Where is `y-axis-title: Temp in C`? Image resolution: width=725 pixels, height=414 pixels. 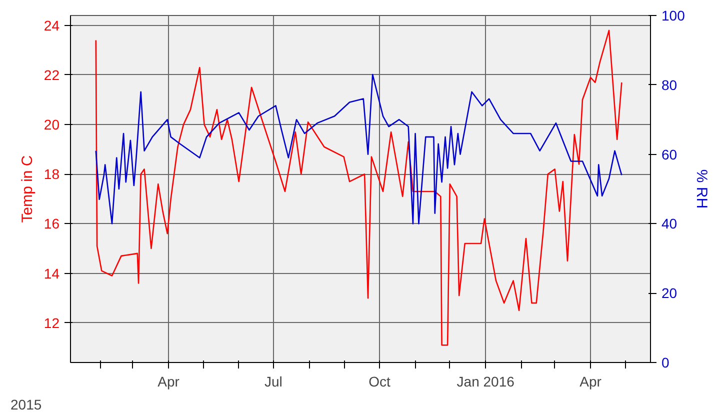 y-axis-title: Temp in C is located at coordinates (27, 189).